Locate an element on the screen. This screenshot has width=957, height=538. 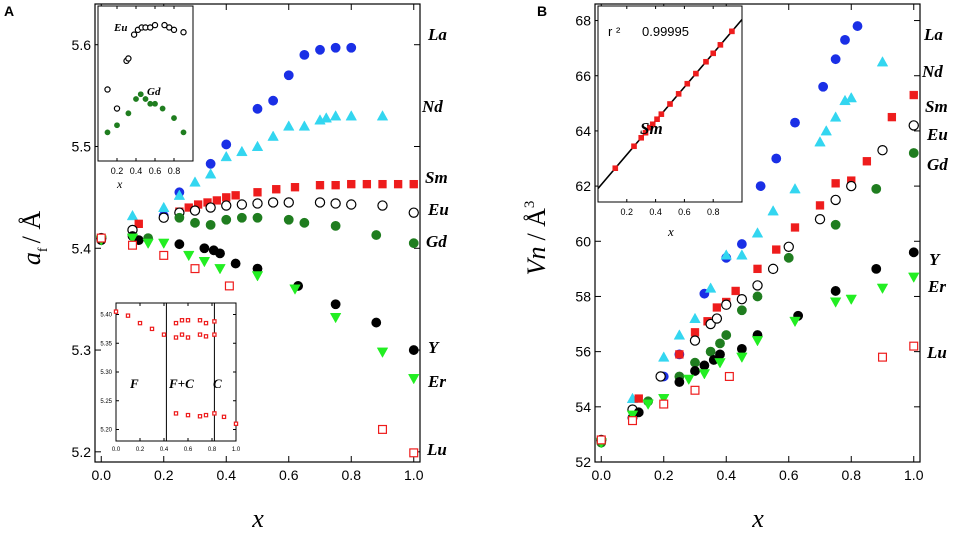
x-tick-label: 0.6 is located at coordinates (289, 475).